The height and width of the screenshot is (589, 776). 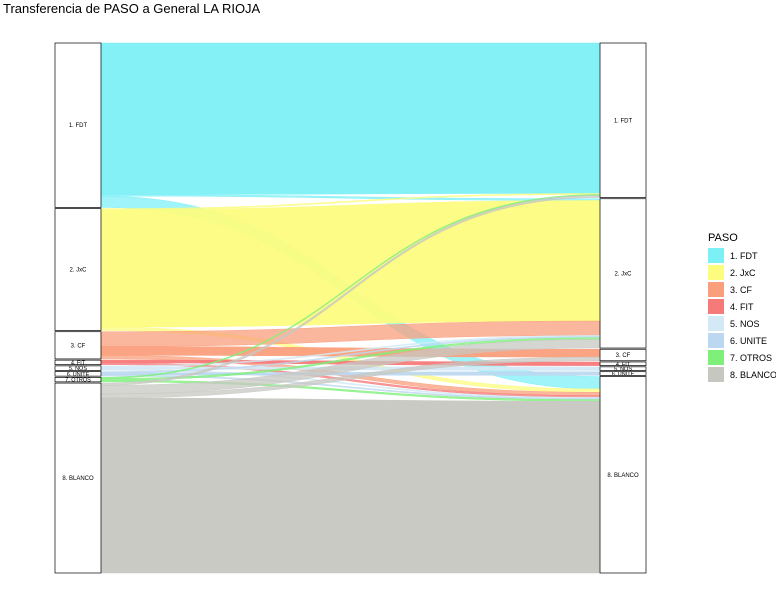 I want to click on legend-label: 8. BLANCO, so click(x=753, y=374).